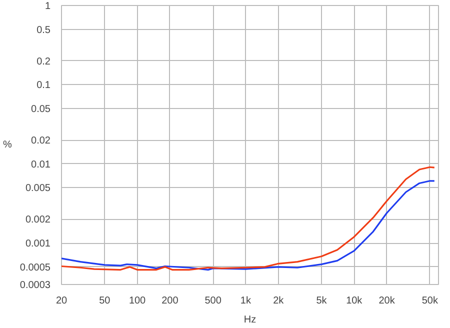 The width and height of the screenshot is (450, 328). Describe the element at coordinates (38, 188) in the screenshot. I see `y-tick-label: 0.005` at that location.